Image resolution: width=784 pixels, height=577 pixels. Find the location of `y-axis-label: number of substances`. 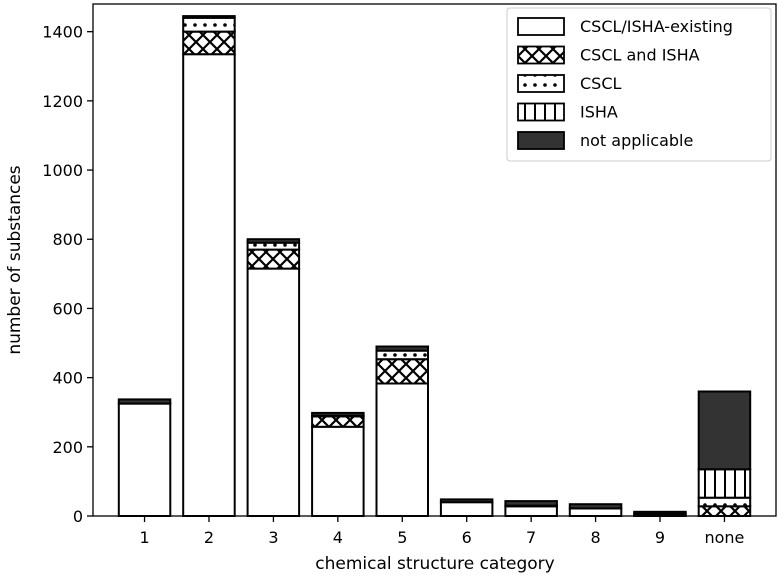

y-axis-label: number of substances is located at coordinates (15, 259).